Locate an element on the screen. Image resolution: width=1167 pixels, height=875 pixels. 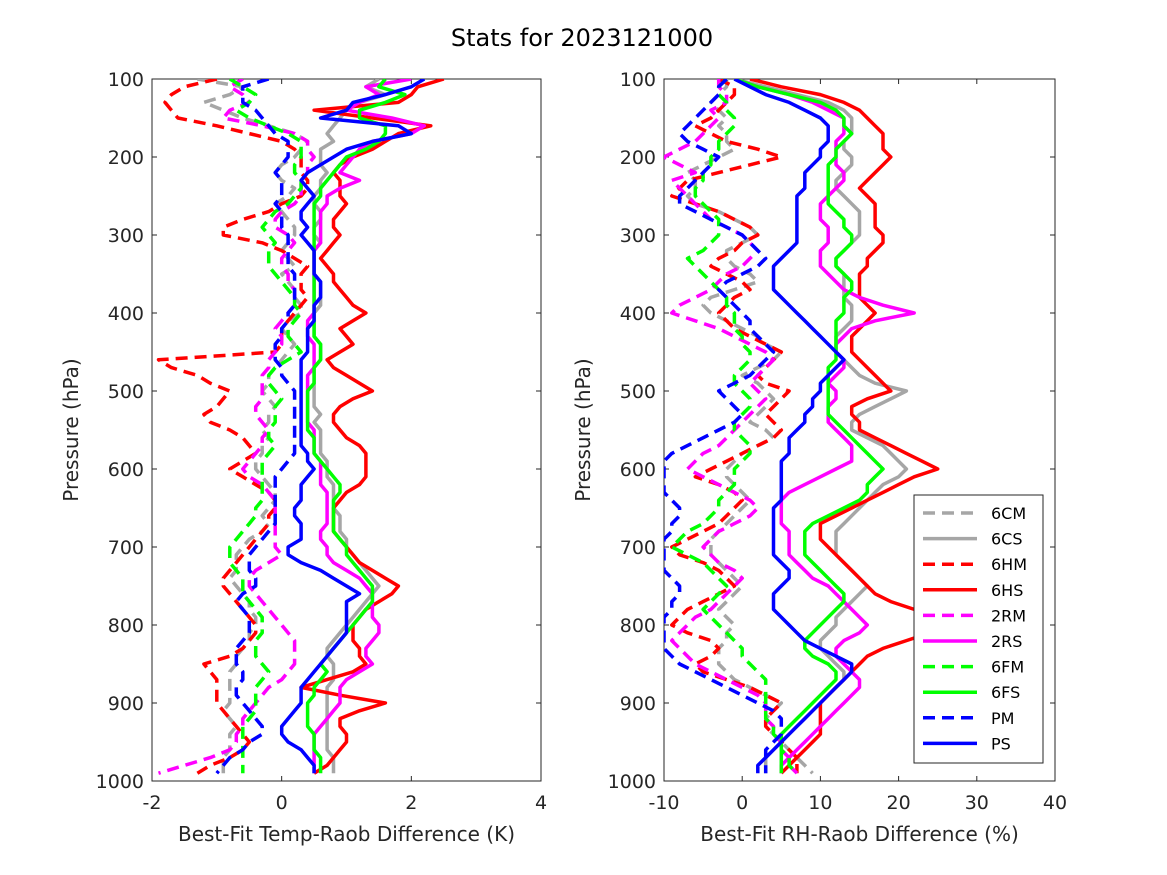
legend: 6CM 6CS 6HM 6HS 2RM 2RS 6FM 6FS PM PS is located at coordinates (978, 629).